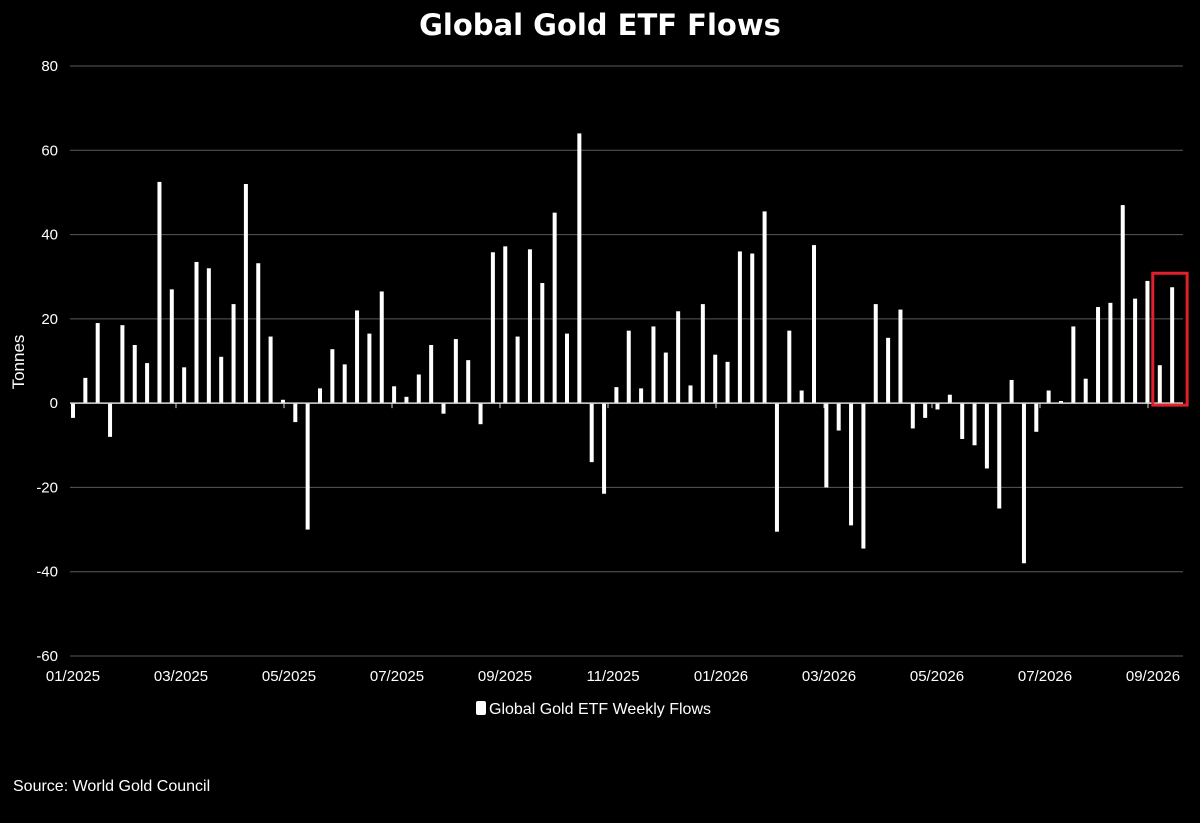 This screenshot has height=823, width=1200. I want to click on legend-swatch, so click(481, 708).